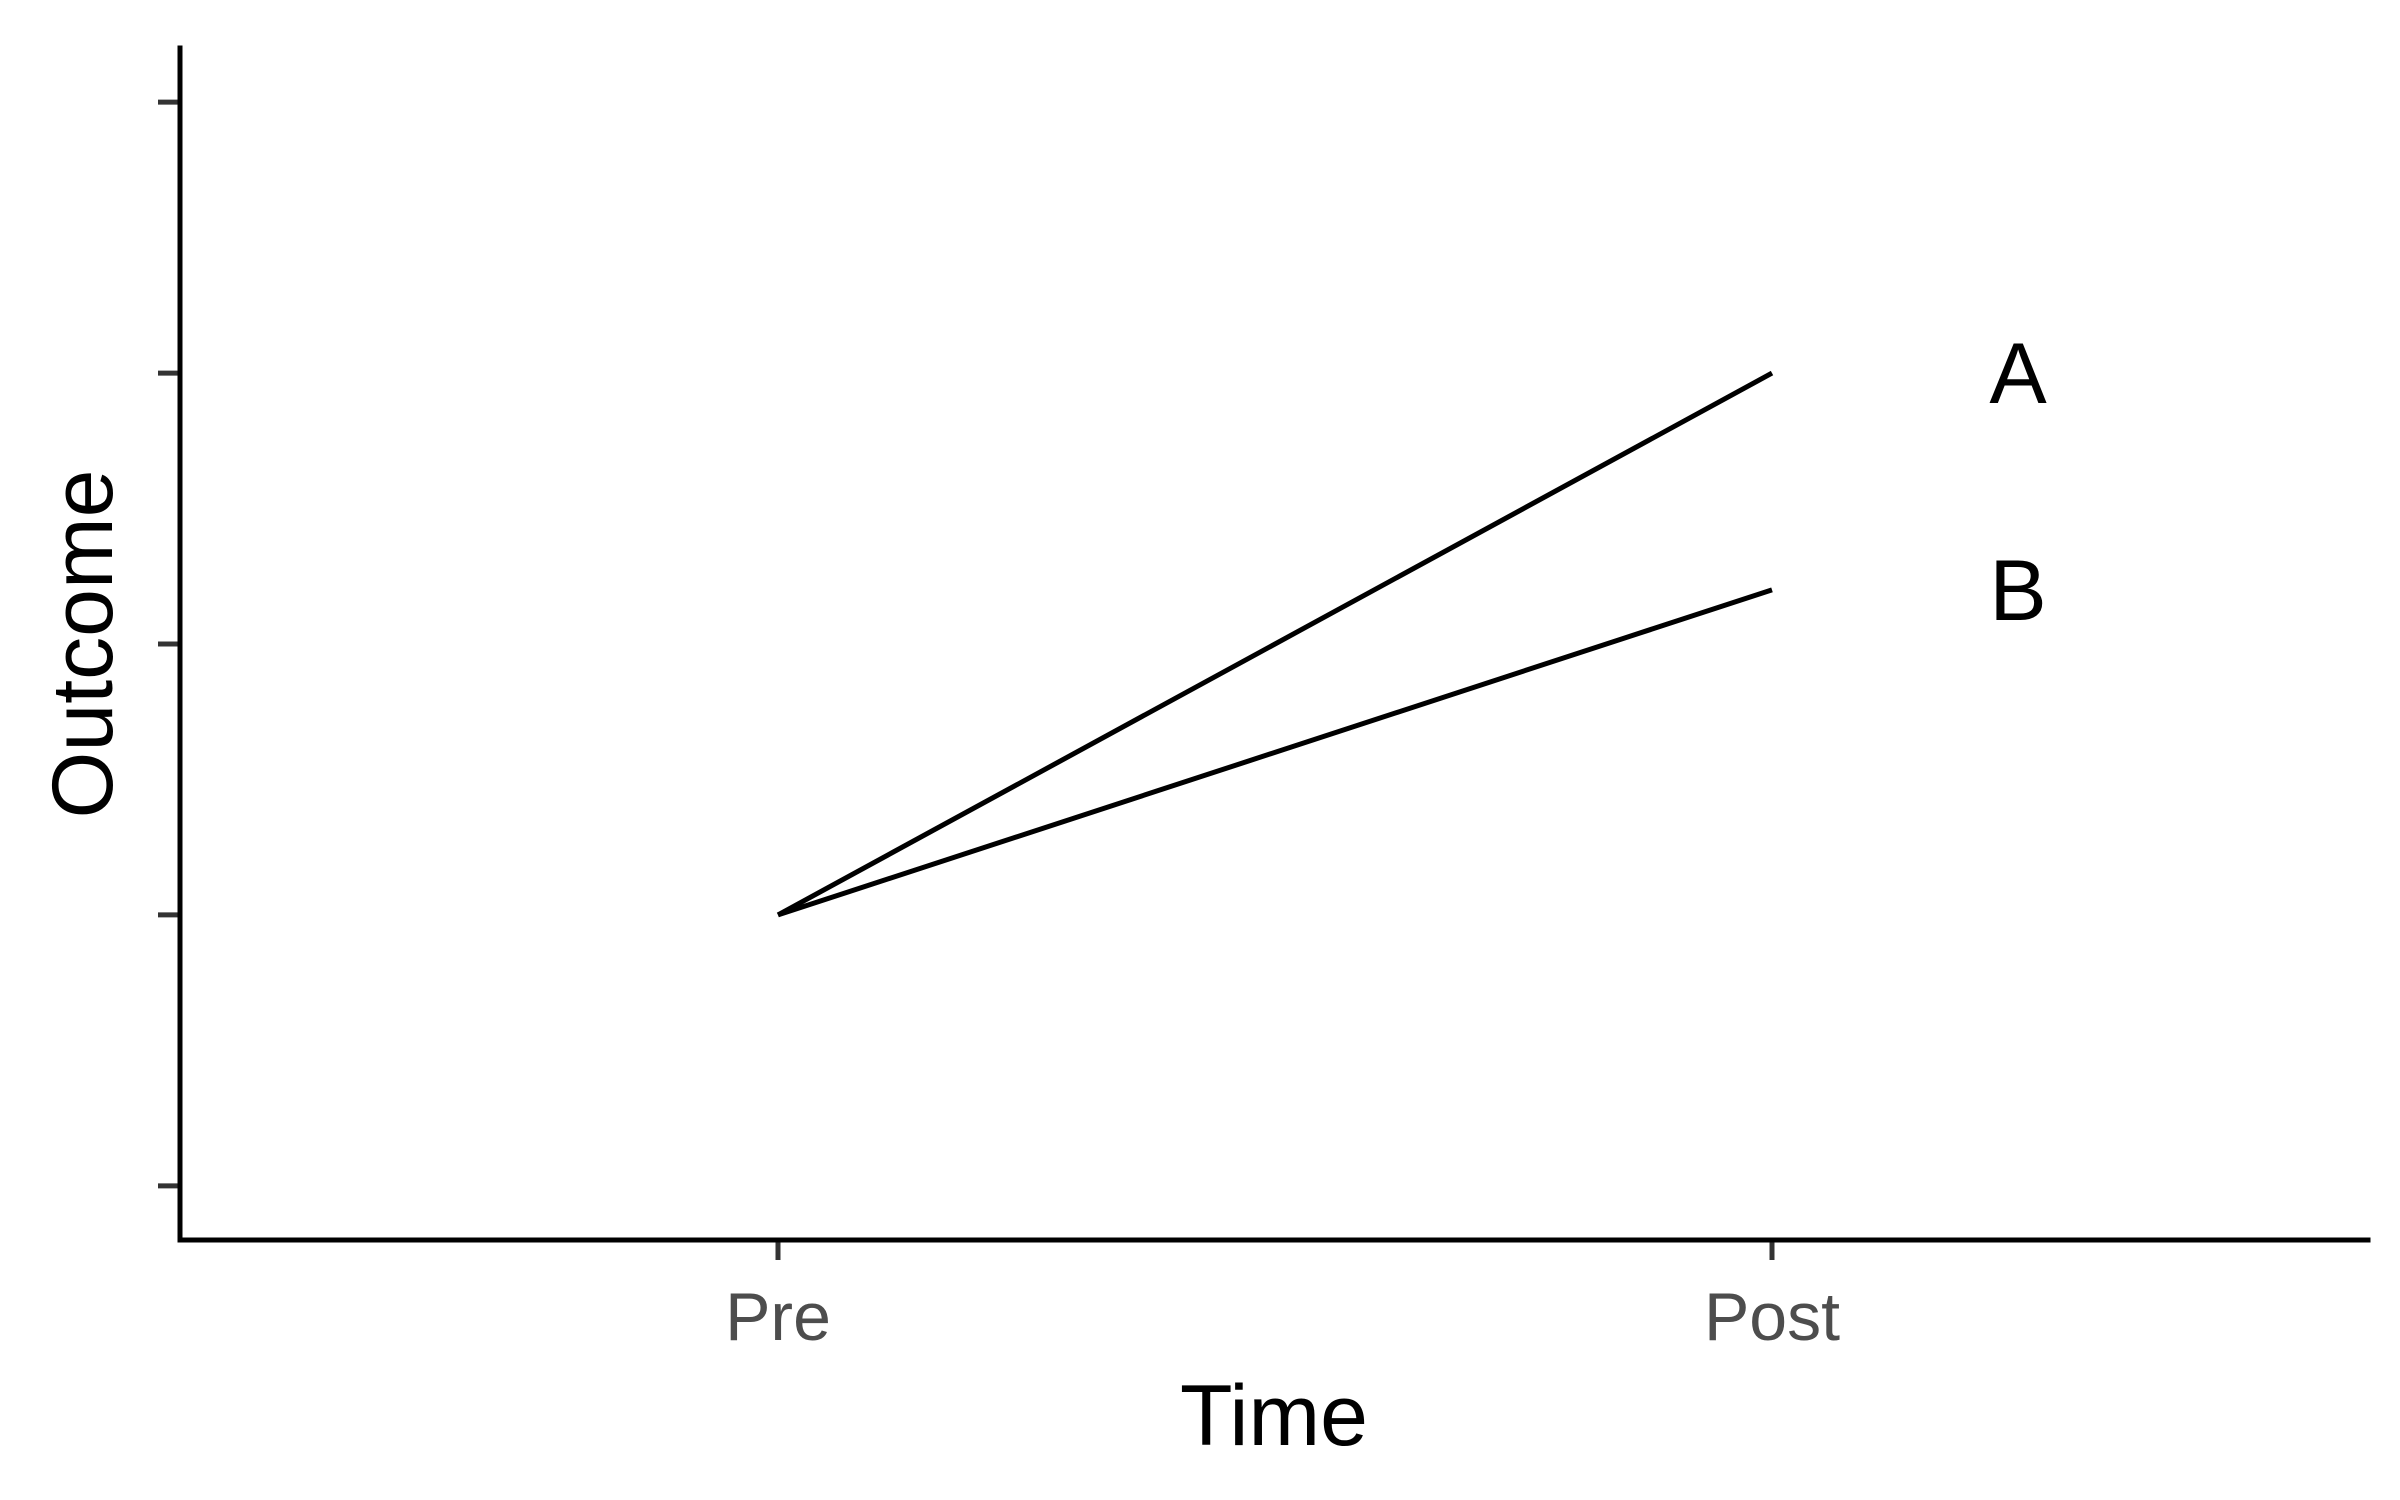  What do you see at coordinates (1275, 752) in the screenshot?
I see `series-line-b` at bounding box center [1275, 752].